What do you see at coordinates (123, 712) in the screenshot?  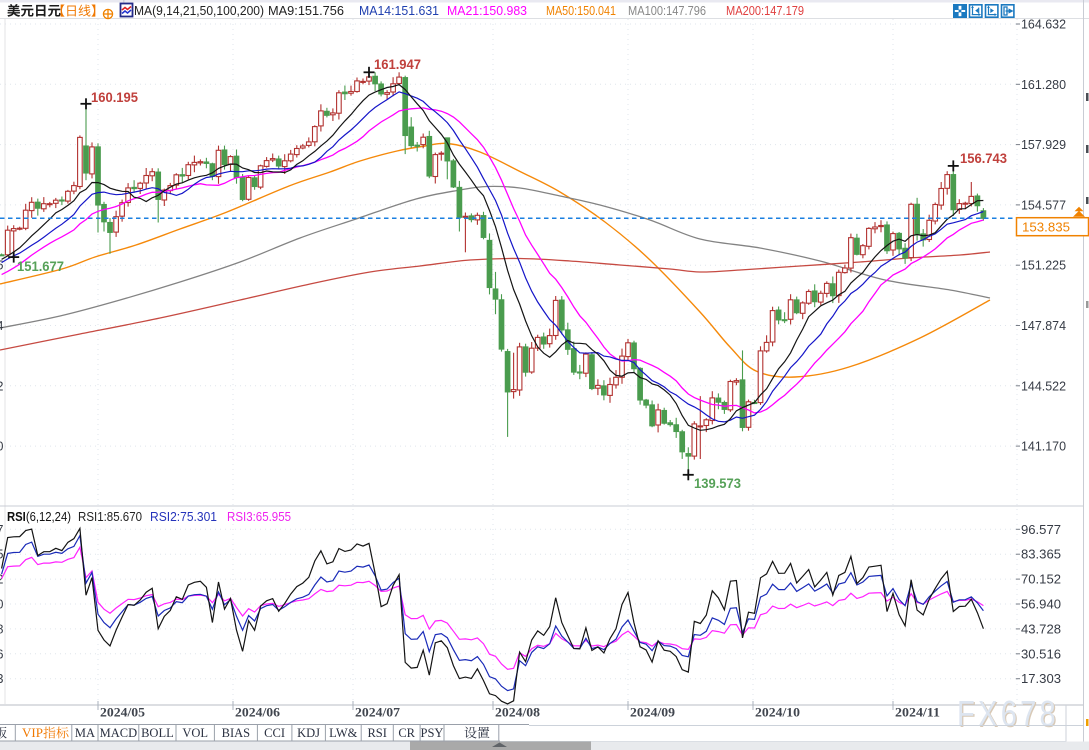 I see `svg-text: 2024/05` at bounding box center [123, 712].